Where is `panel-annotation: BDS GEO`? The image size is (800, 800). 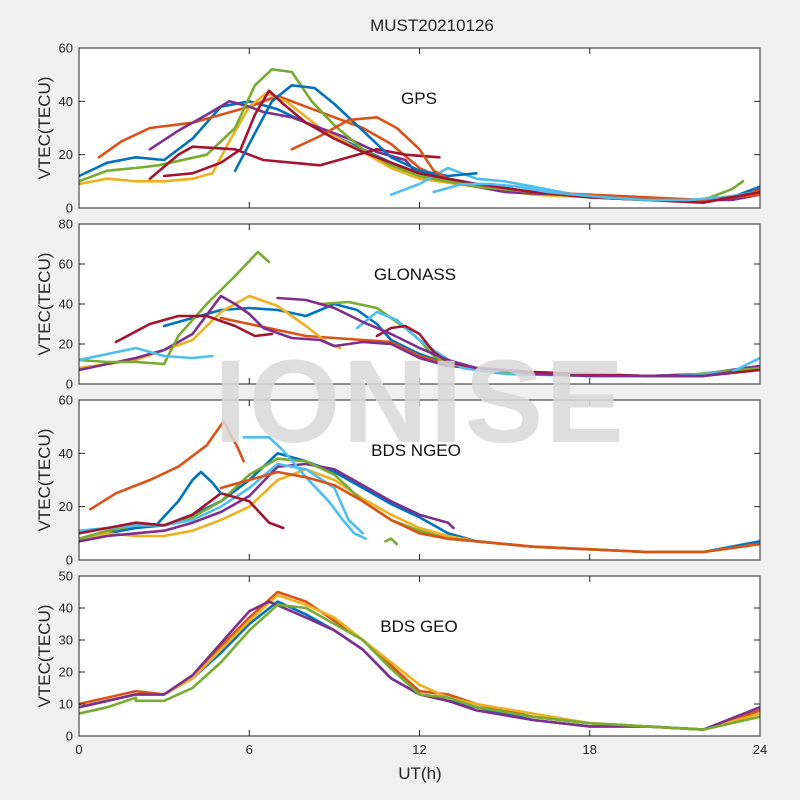
panel-annotation: BDS GEO is located at coordinates (418, 626).